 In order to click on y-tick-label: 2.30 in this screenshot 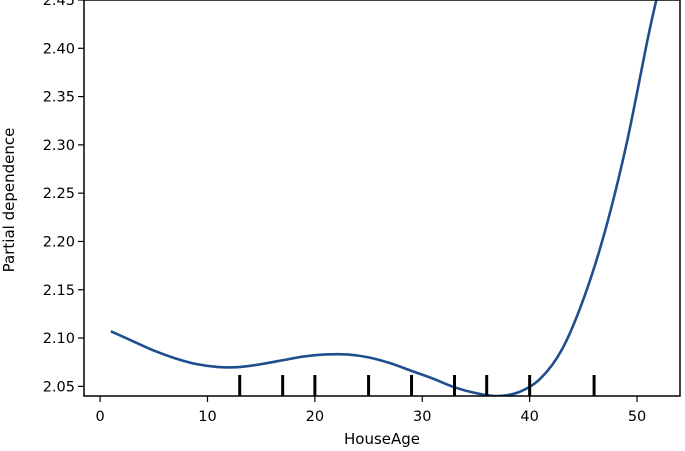, I will do `click(59, 146)`.